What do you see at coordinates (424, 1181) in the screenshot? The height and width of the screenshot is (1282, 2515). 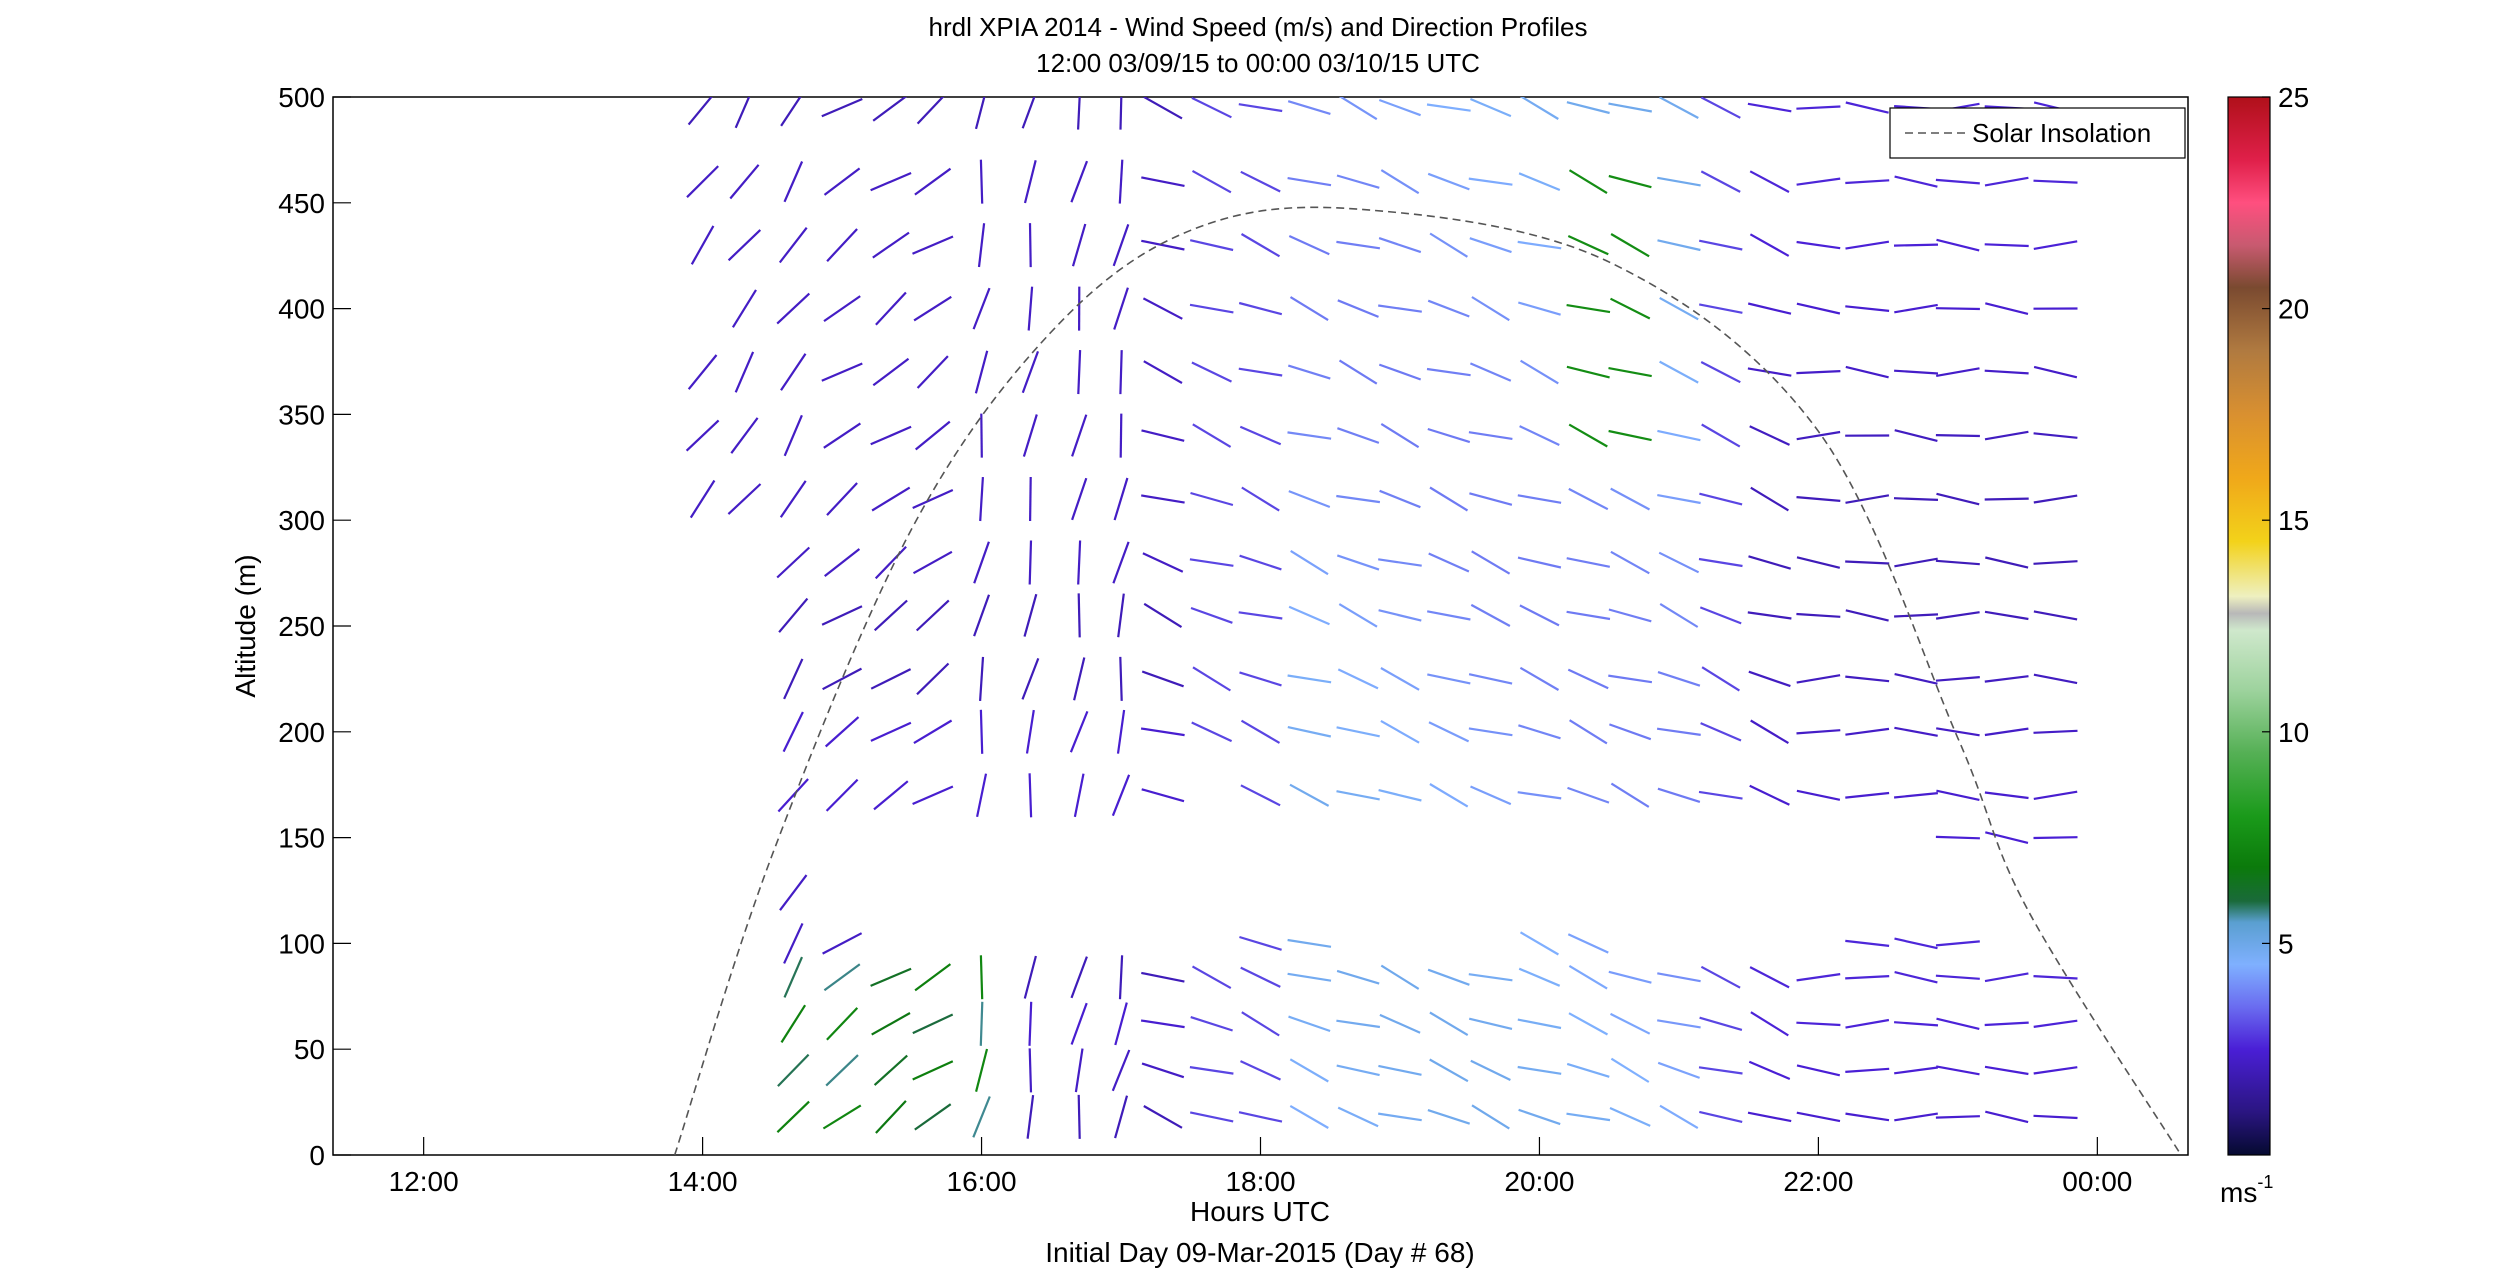 I see `x-tick-label: 12:00` at bounding box center [424, 1181].